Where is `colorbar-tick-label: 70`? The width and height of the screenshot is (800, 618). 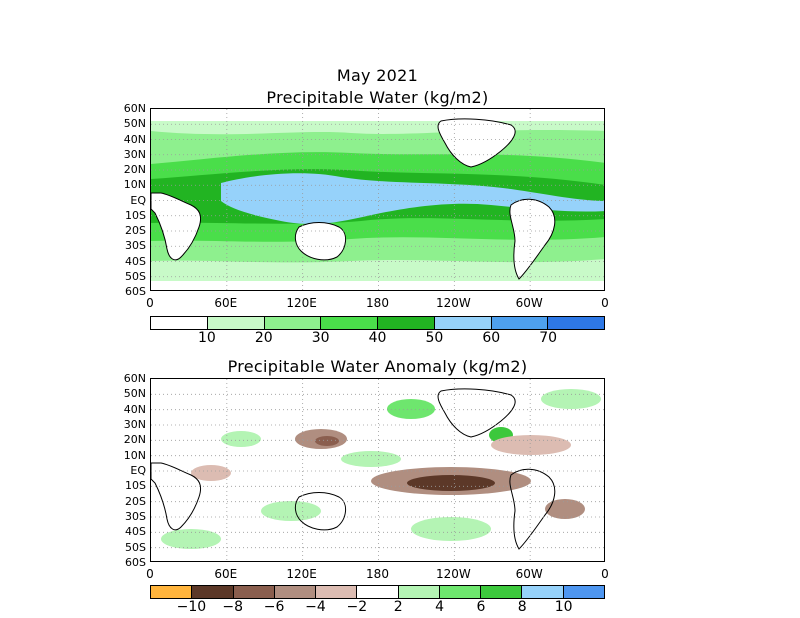 colorbar-tick-label: 70 is located at coordinates (548, 338).